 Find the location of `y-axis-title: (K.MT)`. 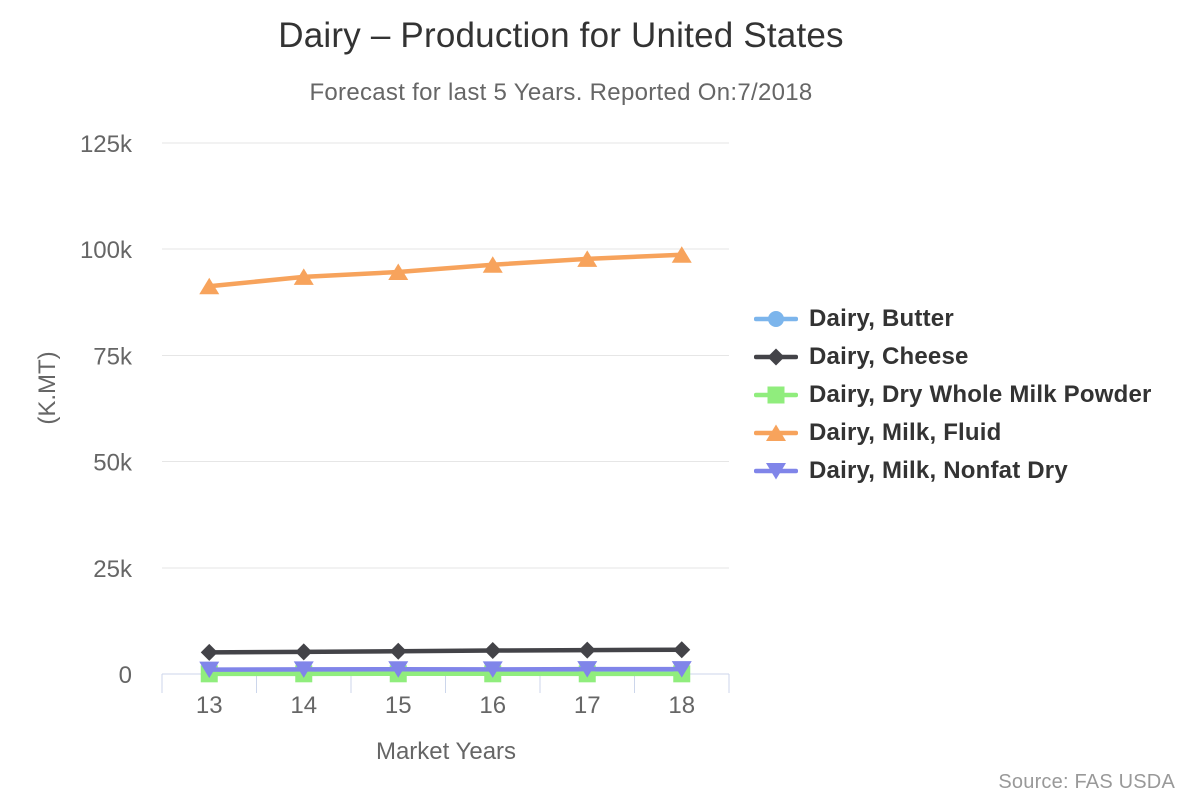

y-axis-title: (K.MT) is located at coordinates (47, 388).